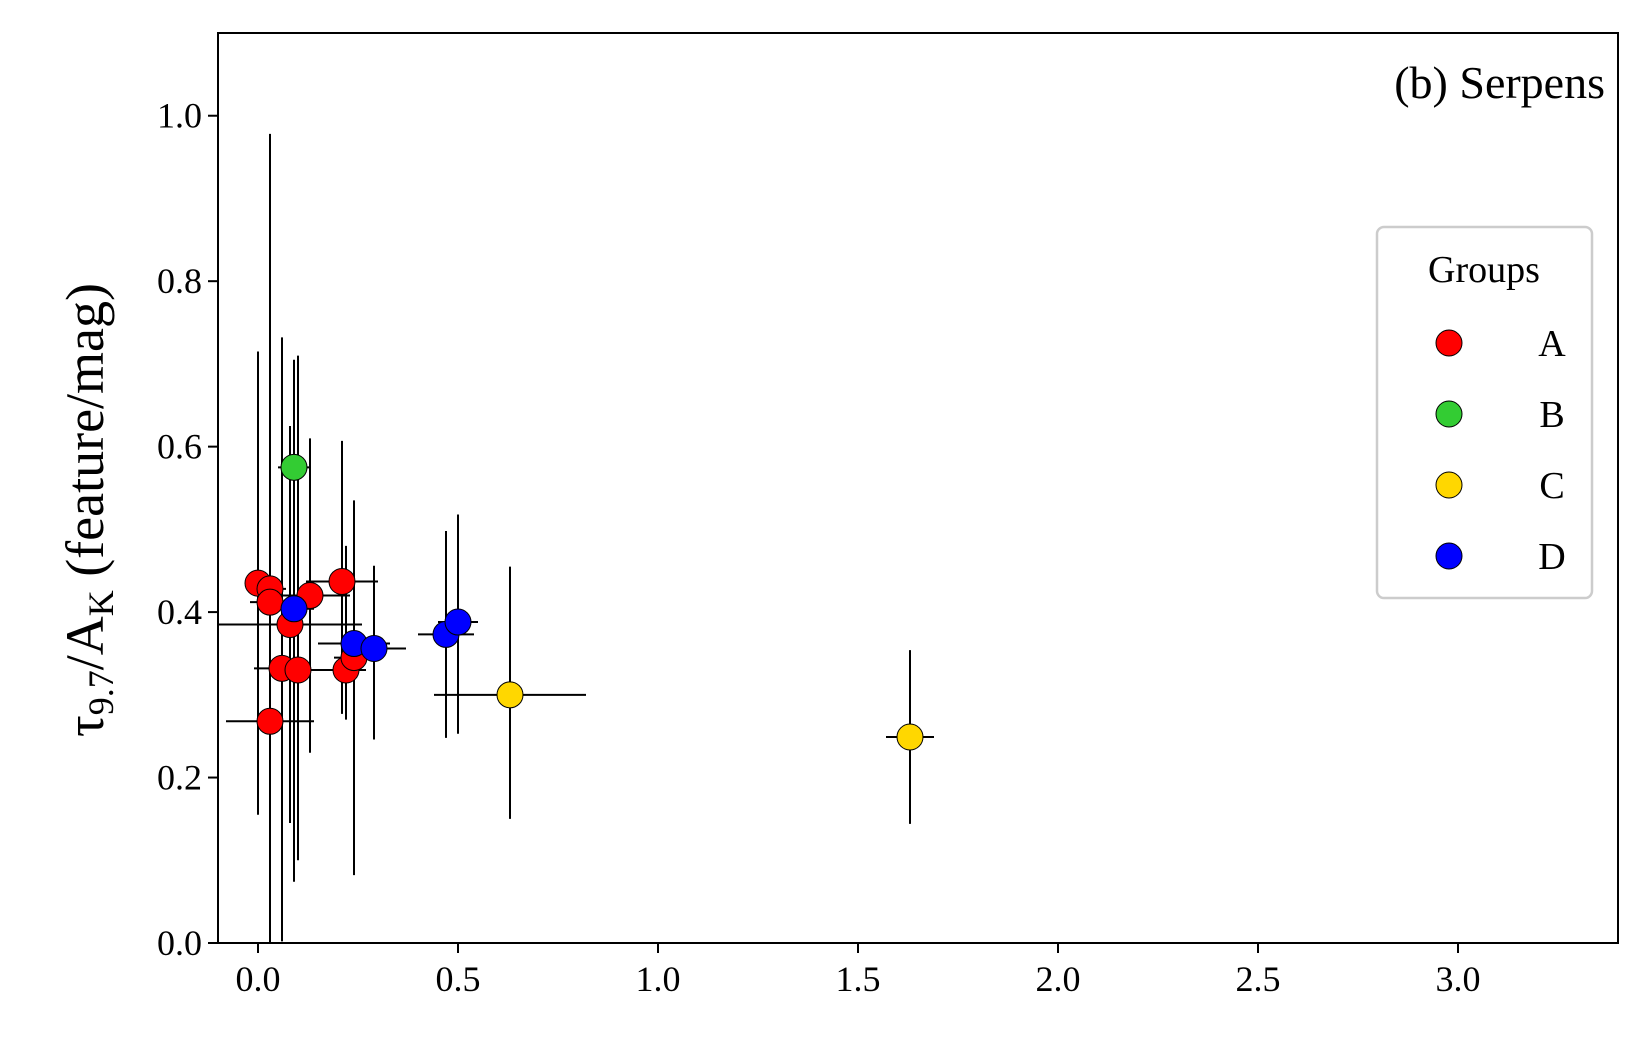 This screenshot has width=1645, height=1044. Describe the element at coordinates (179, 447) in the screenshot. I see `y-tick-label: 0.6` at that location.